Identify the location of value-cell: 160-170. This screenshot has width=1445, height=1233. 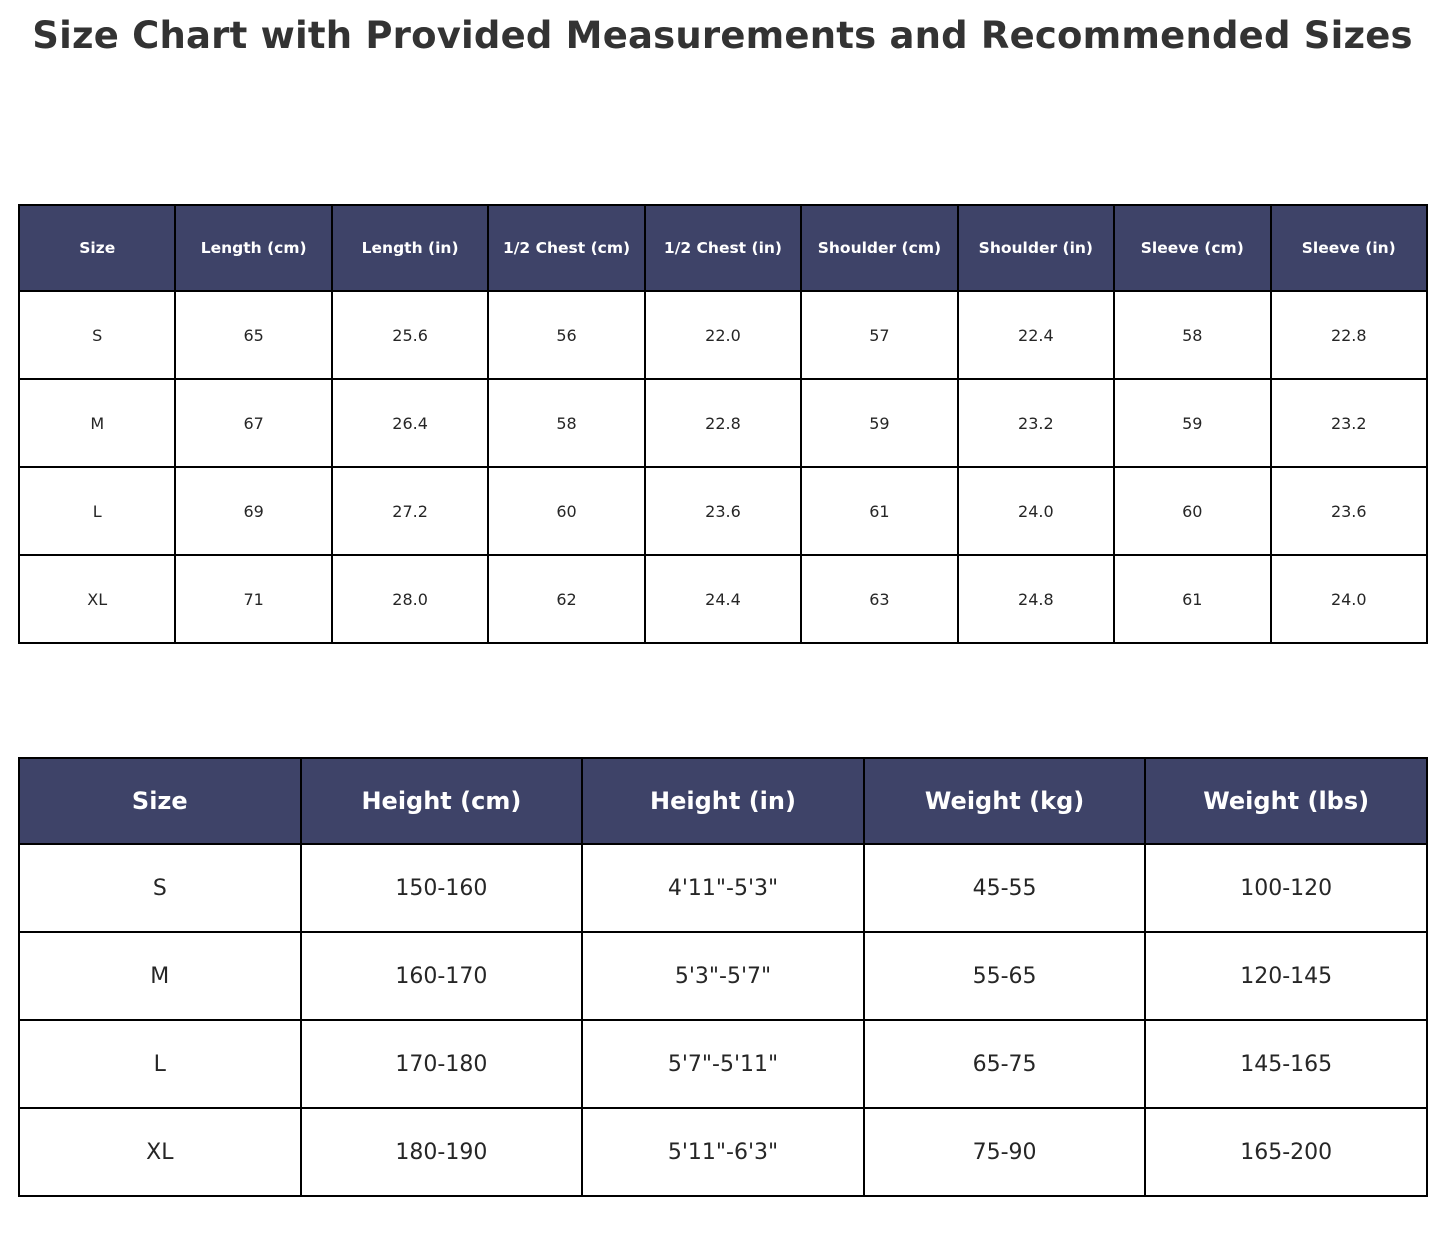
(441, 976).